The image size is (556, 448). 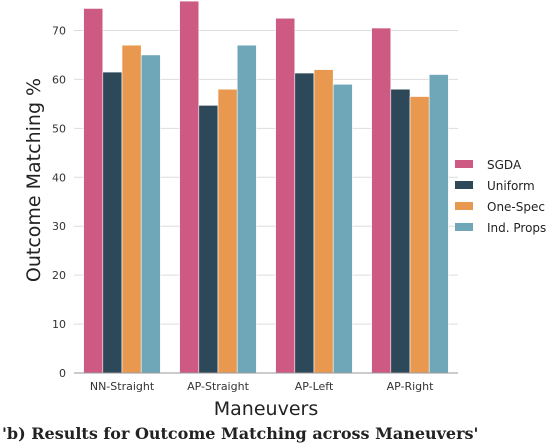 I want to click on y-tick-label: 0, so click(x=62, y=373).